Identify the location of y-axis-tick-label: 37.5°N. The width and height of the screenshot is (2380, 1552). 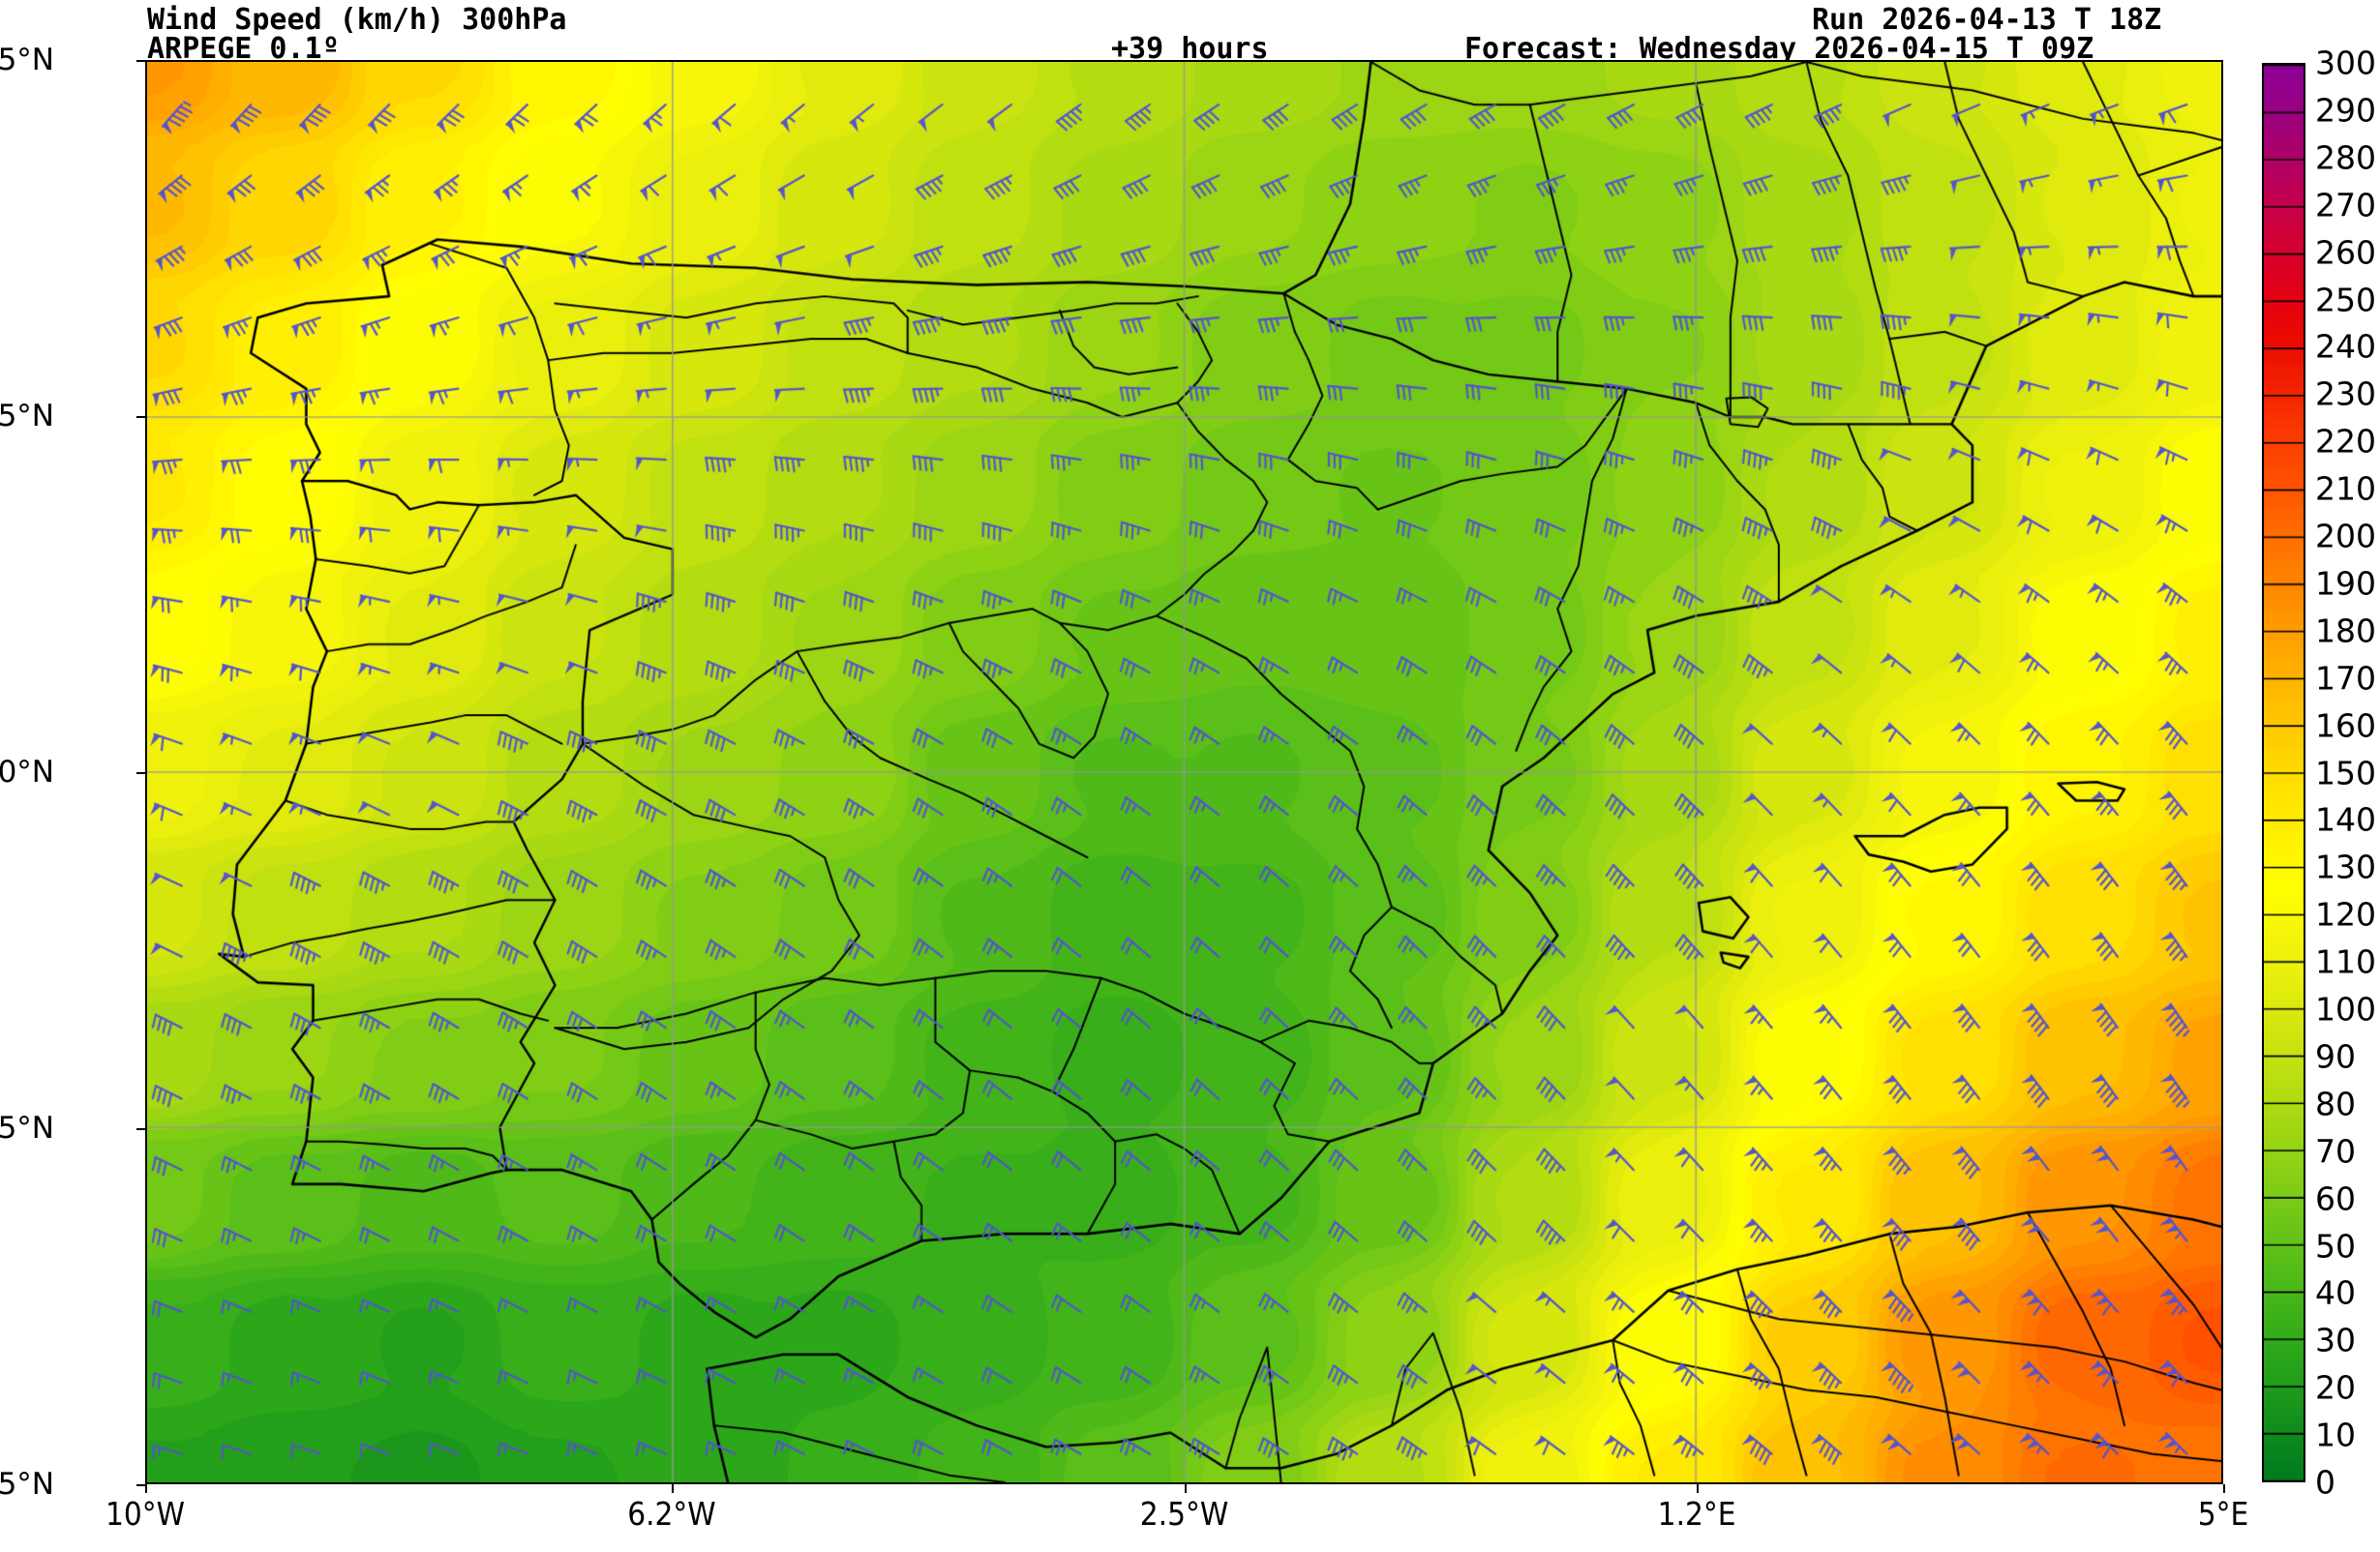
(27, 1128).